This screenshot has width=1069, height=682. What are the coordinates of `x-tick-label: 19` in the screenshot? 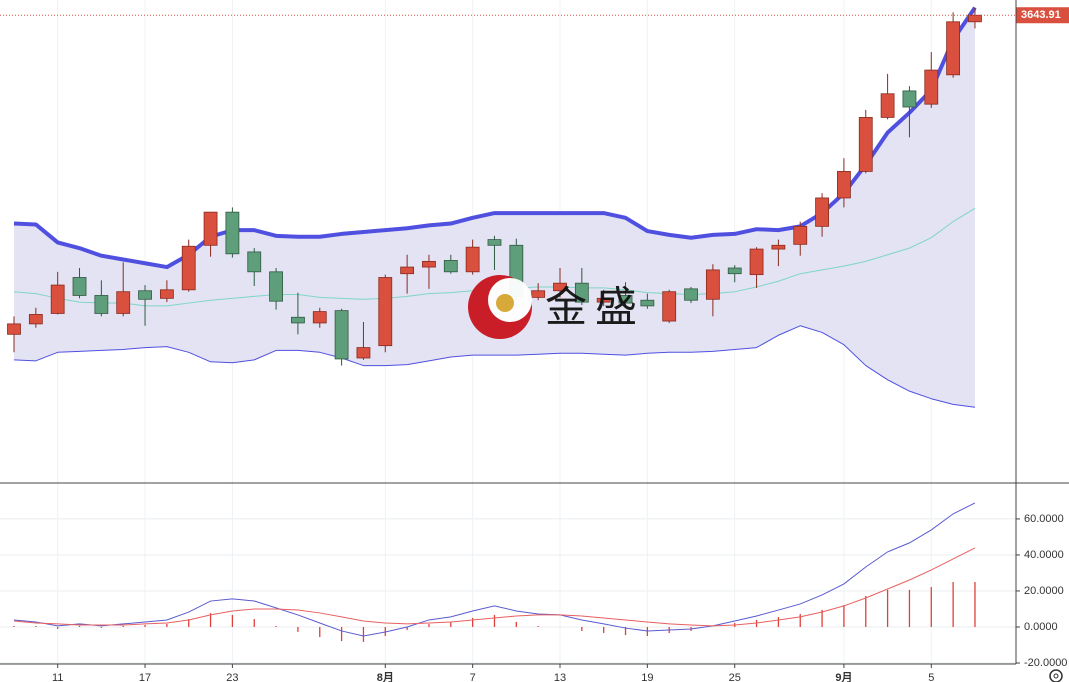 It's located at (647, 677).